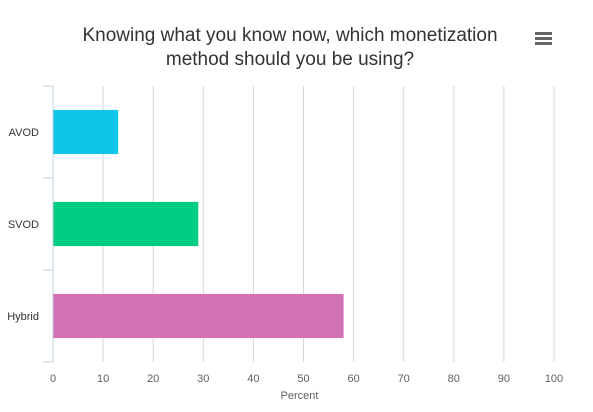 This screenshot has height=412, width=593. What do you see at coordinates (404, 379) in the screenshot?
I see `x-tick-label: 70` at bounding box center [404, 379].